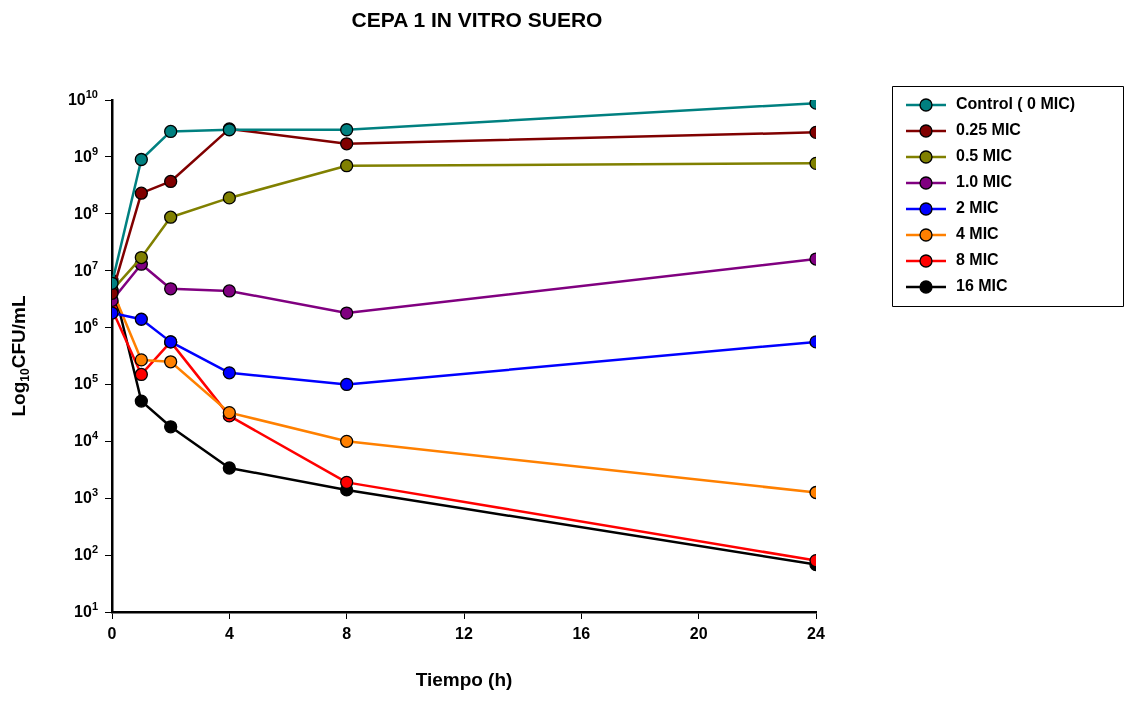 The height and width of the screenshot is (702, 1125). I want to click on x-tick-label: 8, so click(347, 634).